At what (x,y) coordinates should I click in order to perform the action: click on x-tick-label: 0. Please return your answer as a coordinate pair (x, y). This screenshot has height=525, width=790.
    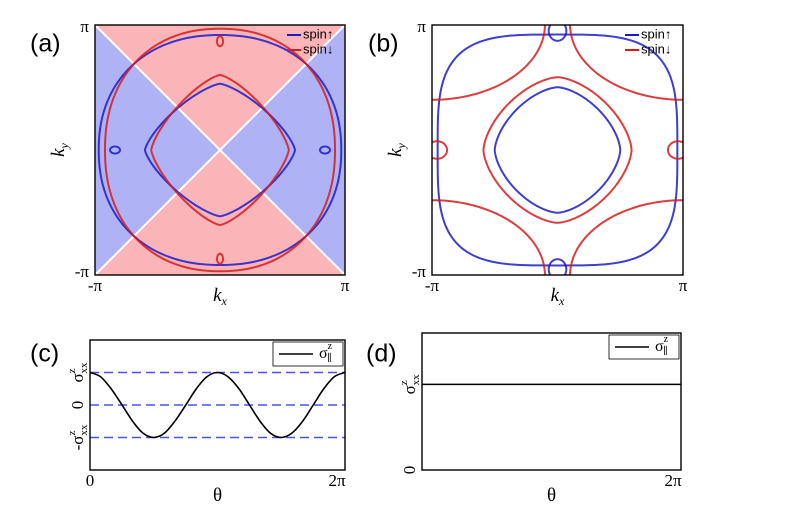
    Looking at the image, I should click on (90, 480).